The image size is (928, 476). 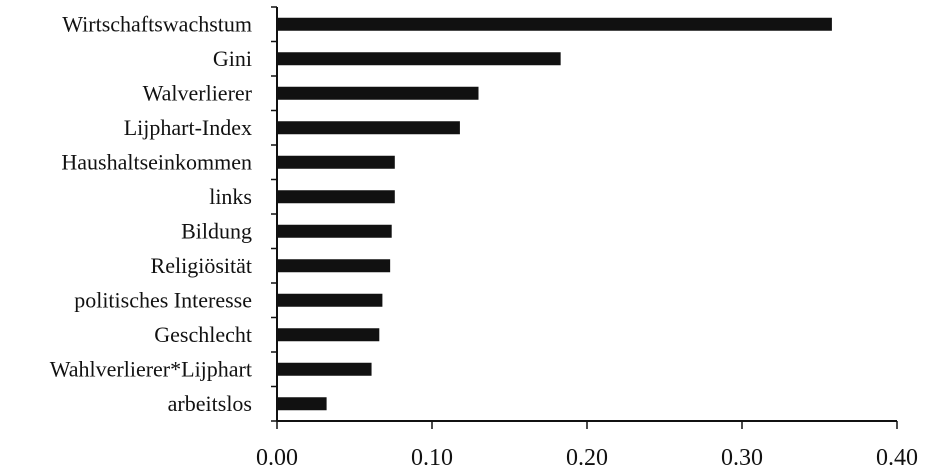 I want to click on category-label: politisches Interesse, so click(x=163, y=299).